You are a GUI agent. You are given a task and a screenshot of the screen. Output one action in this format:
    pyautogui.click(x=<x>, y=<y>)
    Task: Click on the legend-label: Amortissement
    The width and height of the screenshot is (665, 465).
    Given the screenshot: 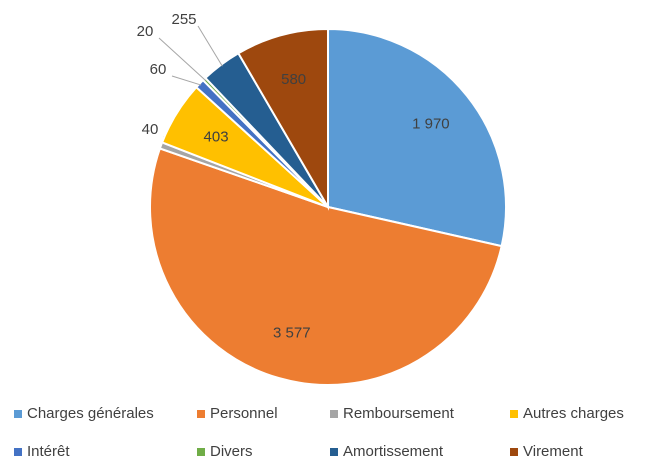 What is the action you would take?
    pyautogui.click(x=393, y=451)
    